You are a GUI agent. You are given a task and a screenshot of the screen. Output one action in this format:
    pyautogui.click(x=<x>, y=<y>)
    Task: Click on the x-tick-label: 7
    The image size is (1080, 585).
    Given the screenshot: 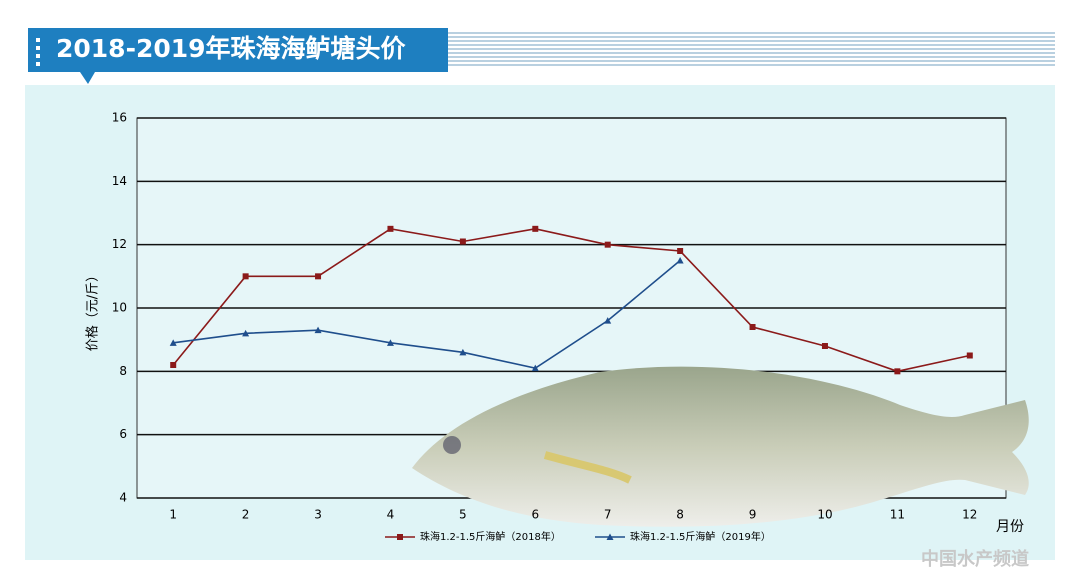 What is the action you would take?
    pyautogui.click(x=608, y=515)
    